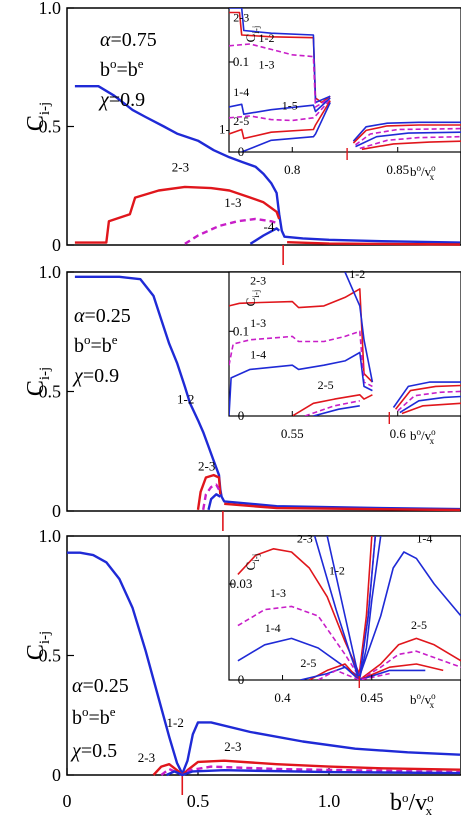 The height and width of the screenshot is (828, 461). Describe the element at coordinates (175, 722) in the screenshot. I see `curve-label: 1-2` at that location.